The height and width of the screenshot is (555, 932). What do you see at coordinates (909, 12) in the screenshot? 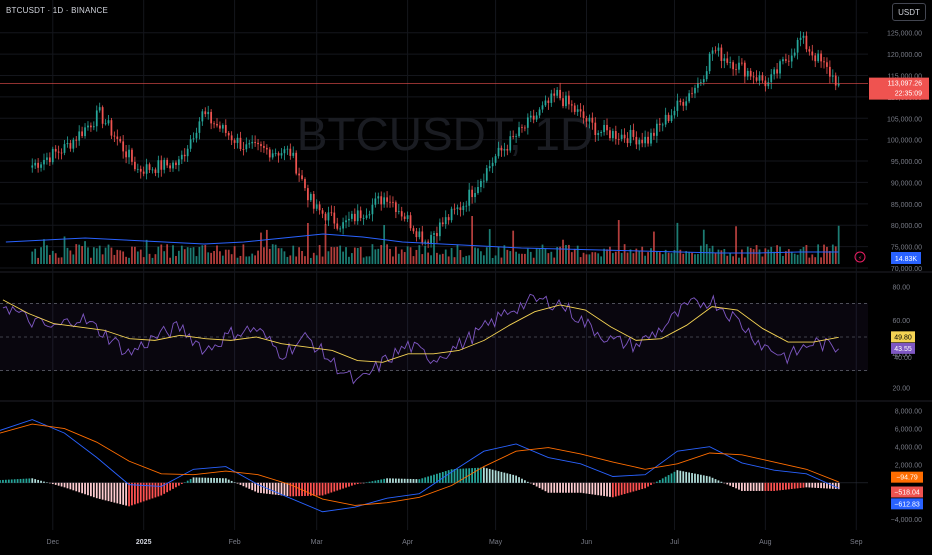
I see `currency-button: USDT` at bounding box center [909, 12].